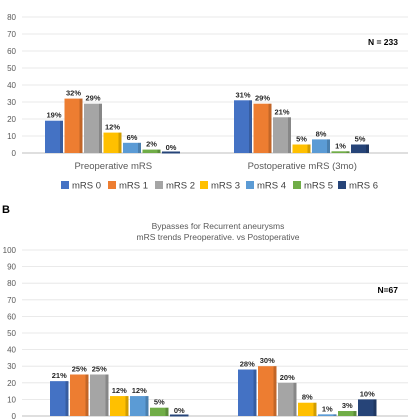  What do you see at coordinates (225, 186) in the screenshot?
I see `legend-label: mRS 3` at bounding box center [225, 186].